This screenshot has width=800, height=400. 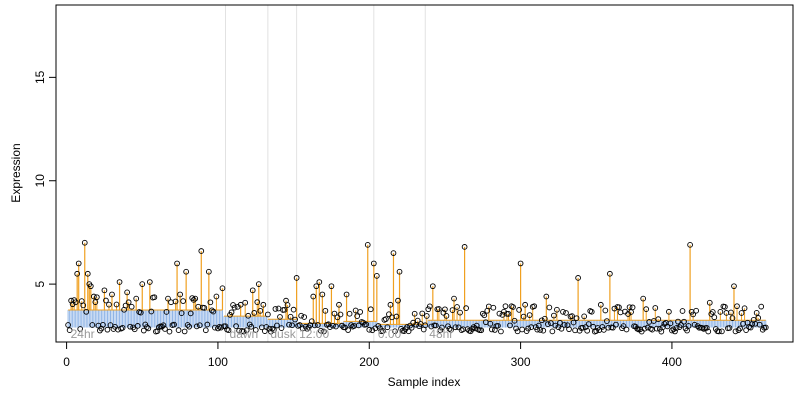 What do you see at coordinates (218, 362) in the screenshot?
I see `x-tick-label: 100` at bounding box center [218, 362].